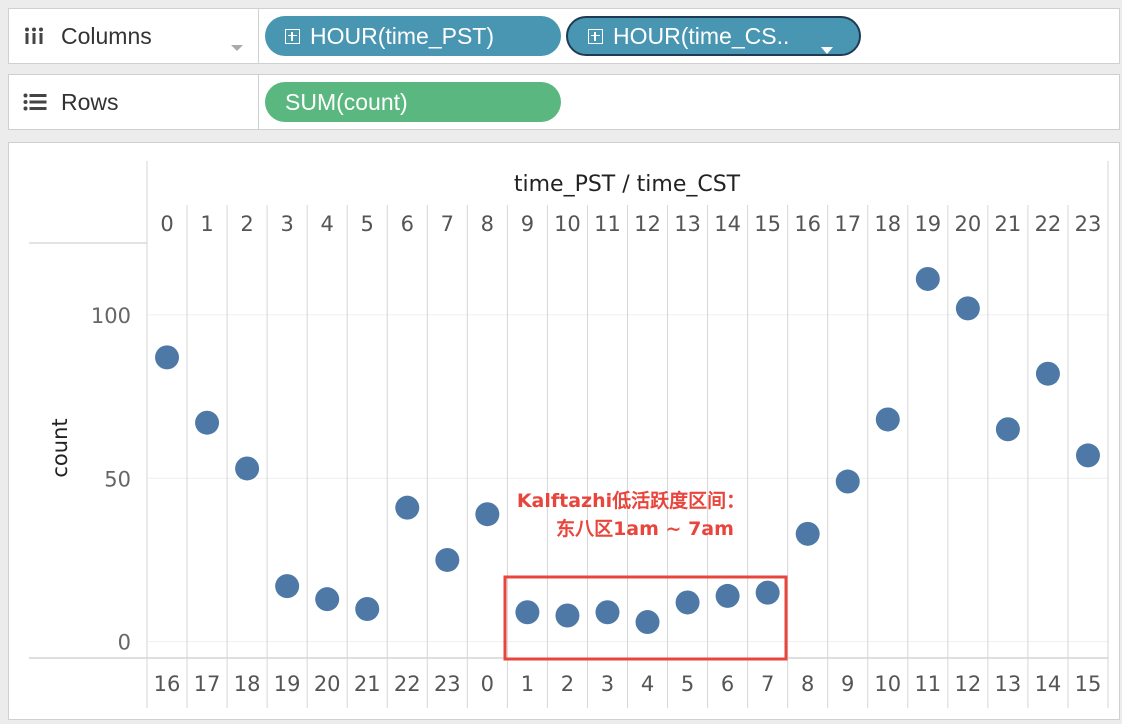  Describe the element at coordinates (564, 36) in the screenshot. I see `columns-shelf: Columns HOUR(time_PST) HOUR(time_CS..` at that location.